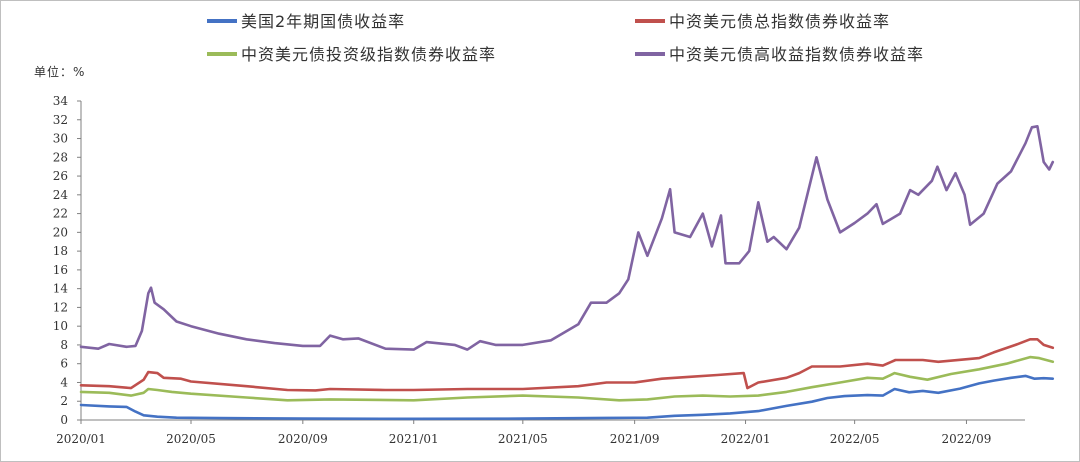 This screenshot has height=462, width=1080. What do you see at coordinates (64, 364) in the screenshot?
I see `y-tick-label: 6` at bounding box center [64, 364].